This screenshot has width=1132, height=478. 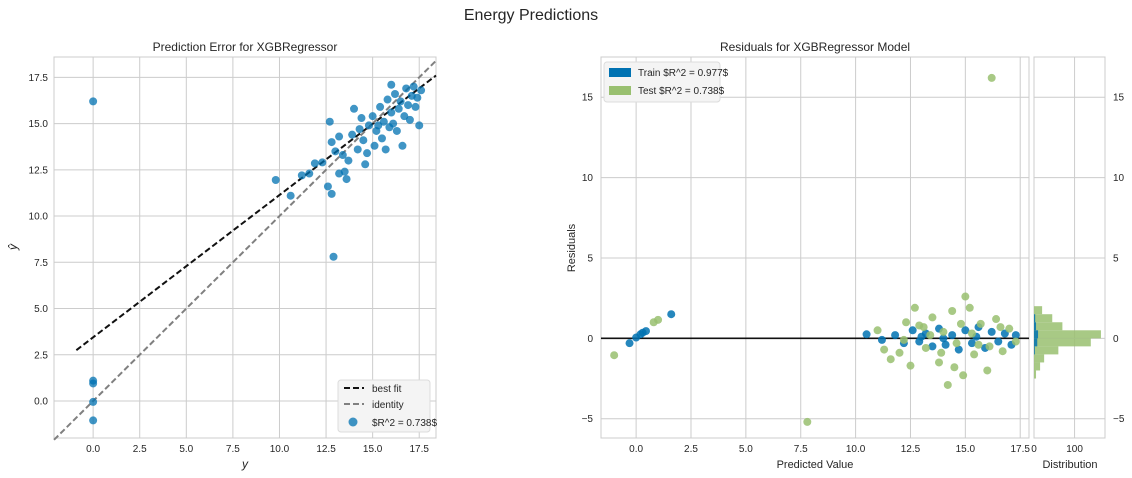 I want to click on prediction-error-legend-box, so click(x=384, y=406).